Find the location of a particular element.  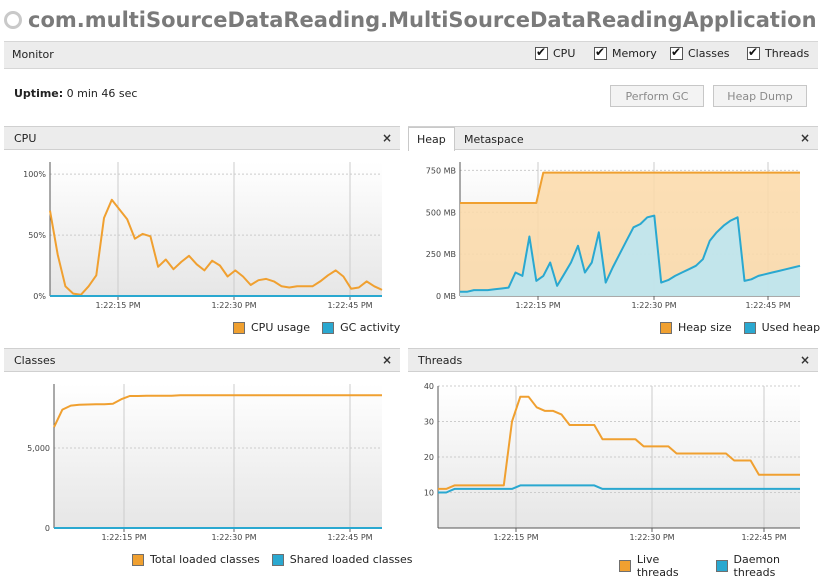

total-loaded-classes-line is located at coordinates (217, 411).